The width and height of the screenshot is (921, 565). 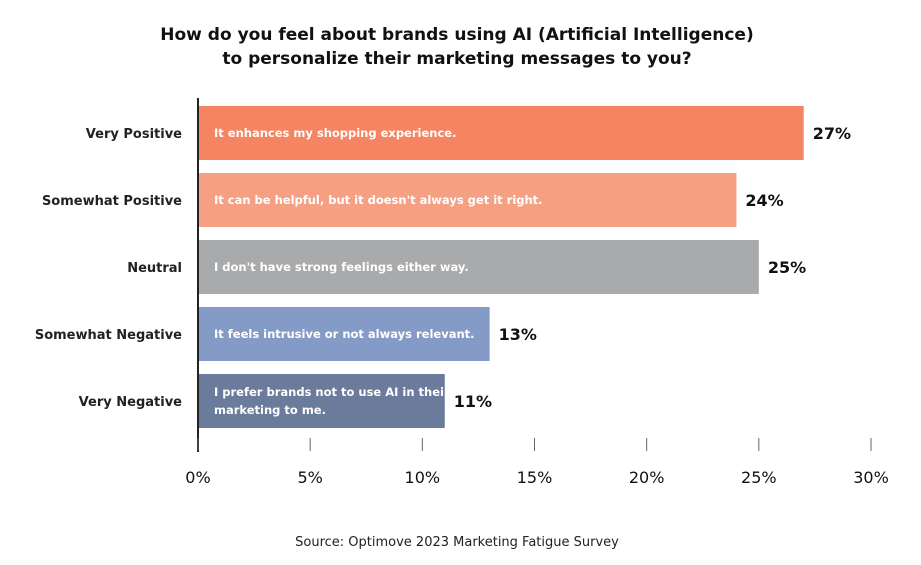 What do you see at coordinates (764, 200) in the screenshot?
I see `value-label: 24%` at bounding box center [764, 200].